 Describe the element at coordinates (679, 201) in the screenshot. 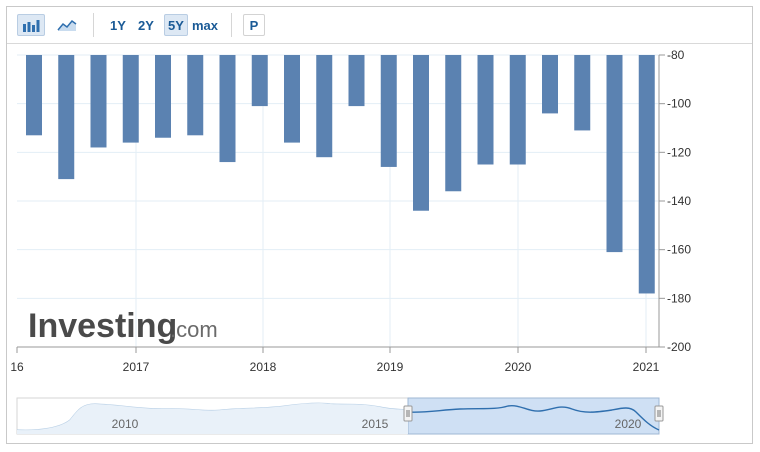

I see `y-tick-label: -140` at that location.